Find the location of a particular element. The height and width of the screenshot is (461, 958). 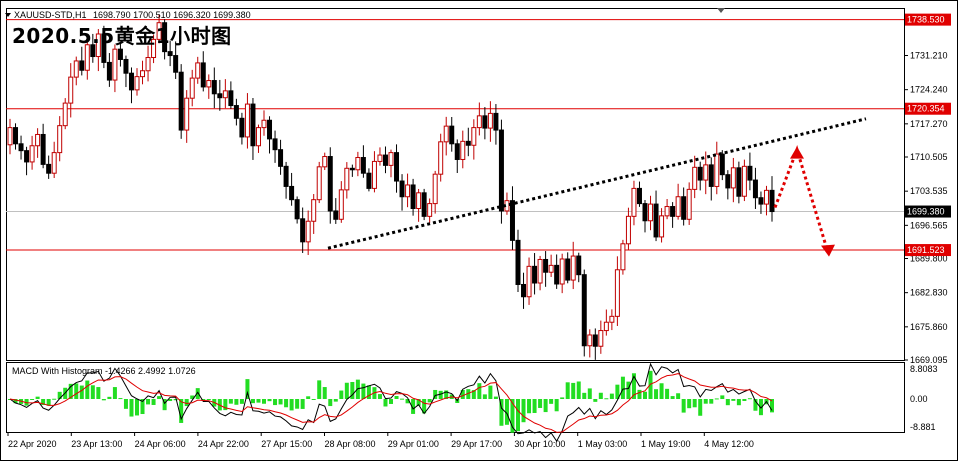

projection-down-arrowhead is located at coordinates (828, 250).